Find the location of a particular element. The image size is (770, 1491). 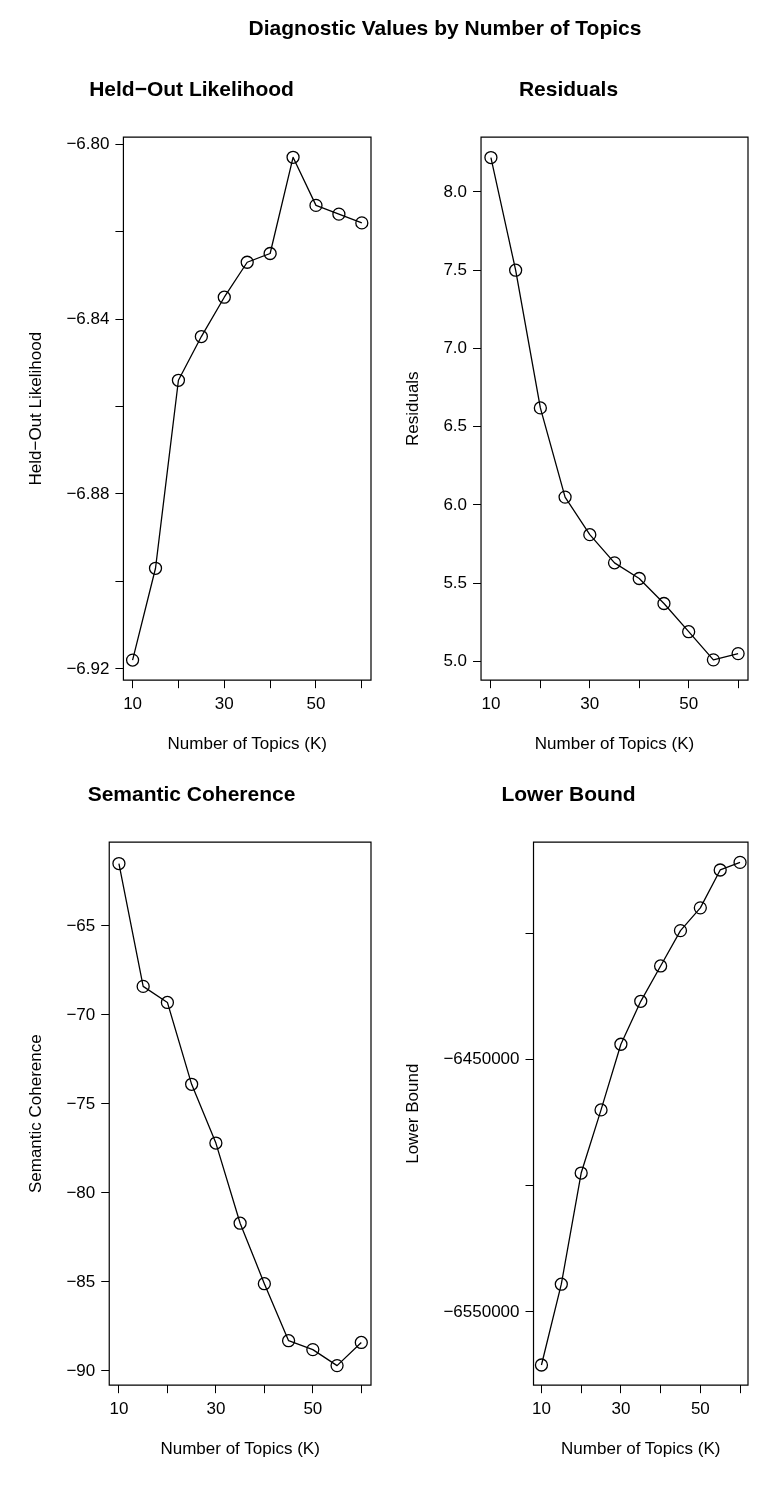

chart-title: Semantic Coherence is located at coordinates (191, 794).